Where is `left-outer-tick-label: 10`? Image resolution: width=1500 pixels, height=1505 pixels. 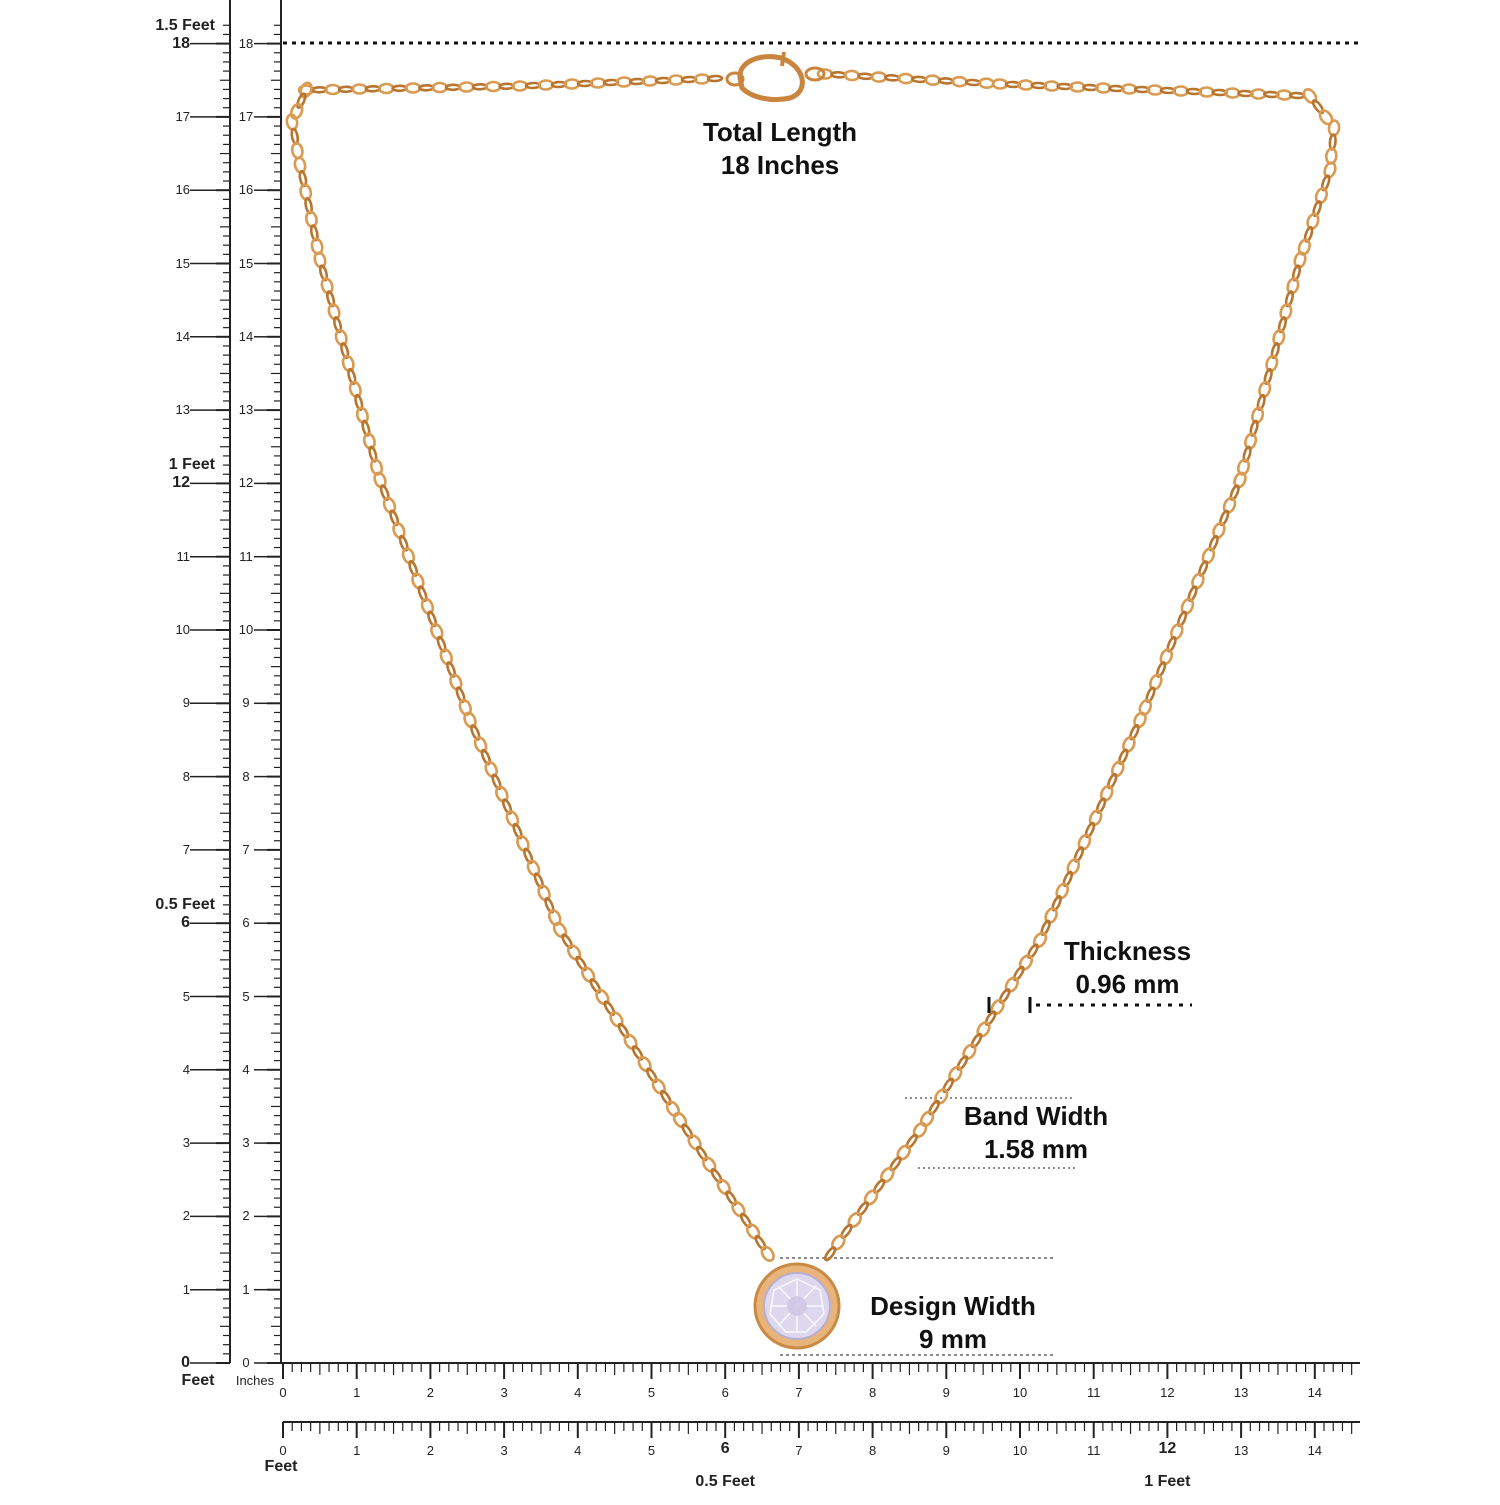
left-outer-tick-label: 10 is located at coordinates (182, 629).